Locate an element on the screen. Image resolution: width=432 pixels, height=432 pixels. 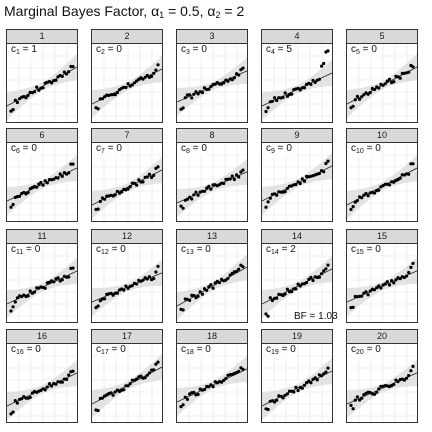
facet-plot-area: c1 = 1 is located at coordinates (42, 83).